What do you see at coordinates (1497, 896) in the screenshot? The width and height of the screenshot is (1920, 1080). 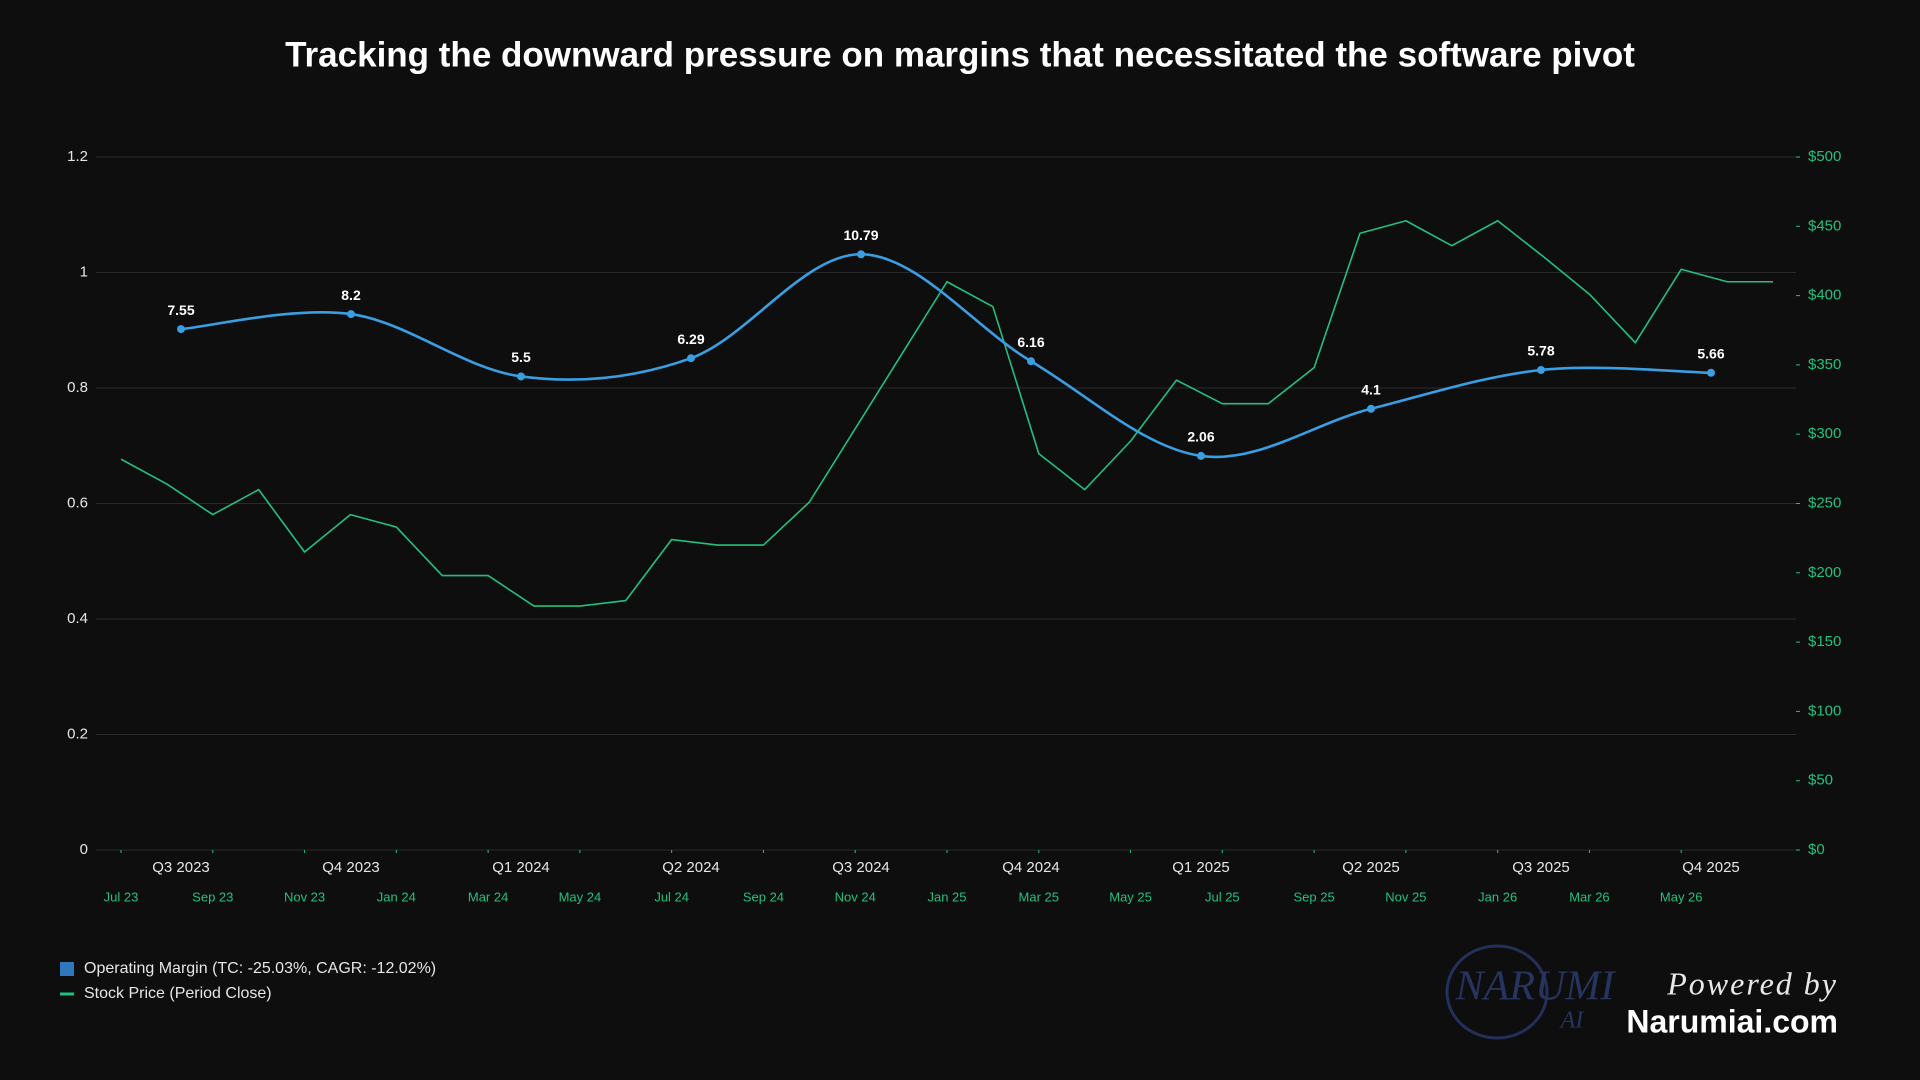 I see `x2-tick-label: Jan 26` at bounding box center [1497, 896].